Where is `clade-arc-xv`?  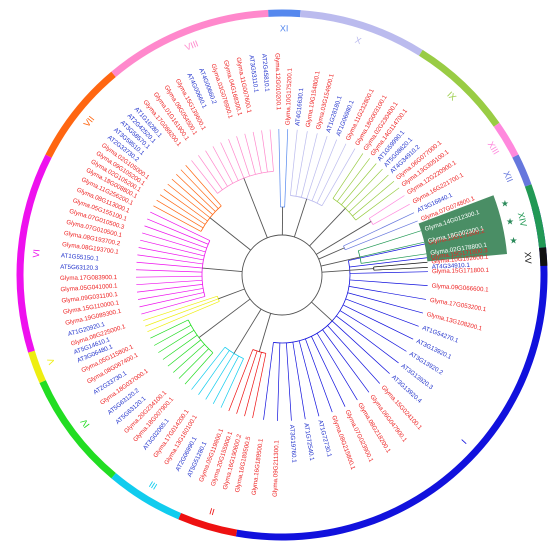 clade-arc-xv is located at coordinates (543, 256).